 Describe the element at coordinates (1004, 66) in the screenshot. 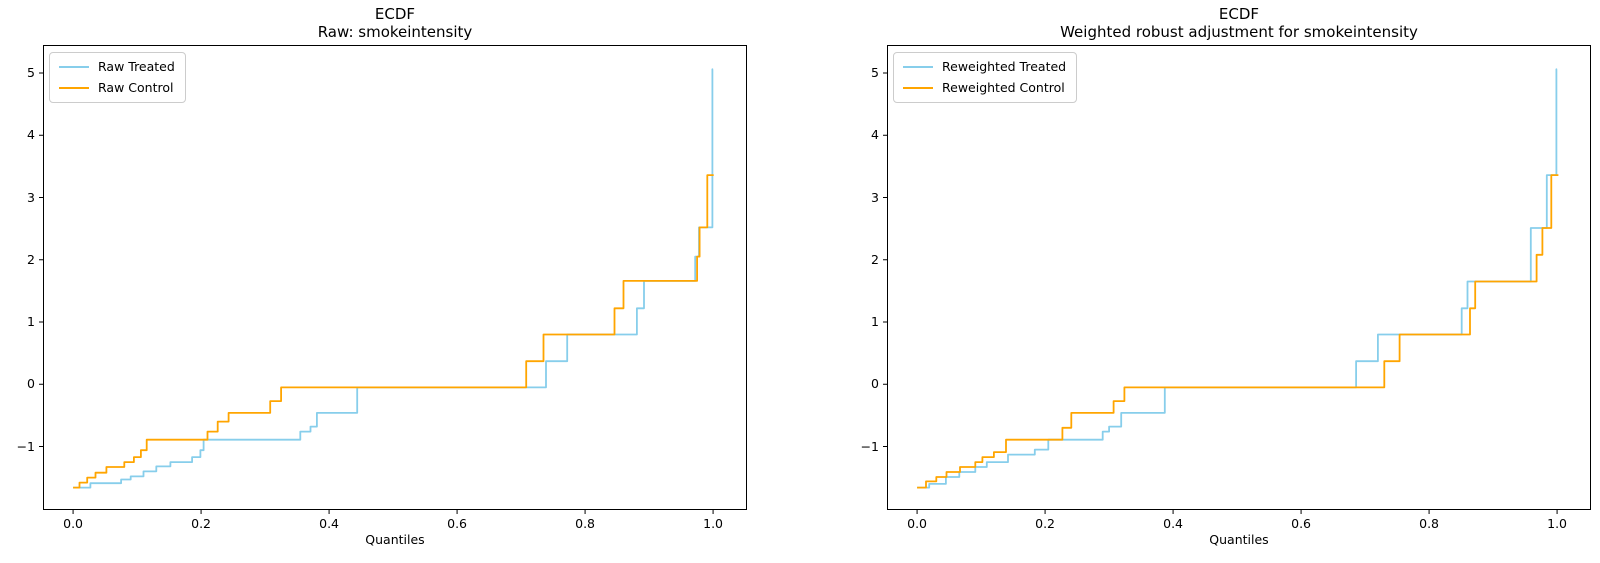

I see `legend-label: Reweighted Treated` at that location.